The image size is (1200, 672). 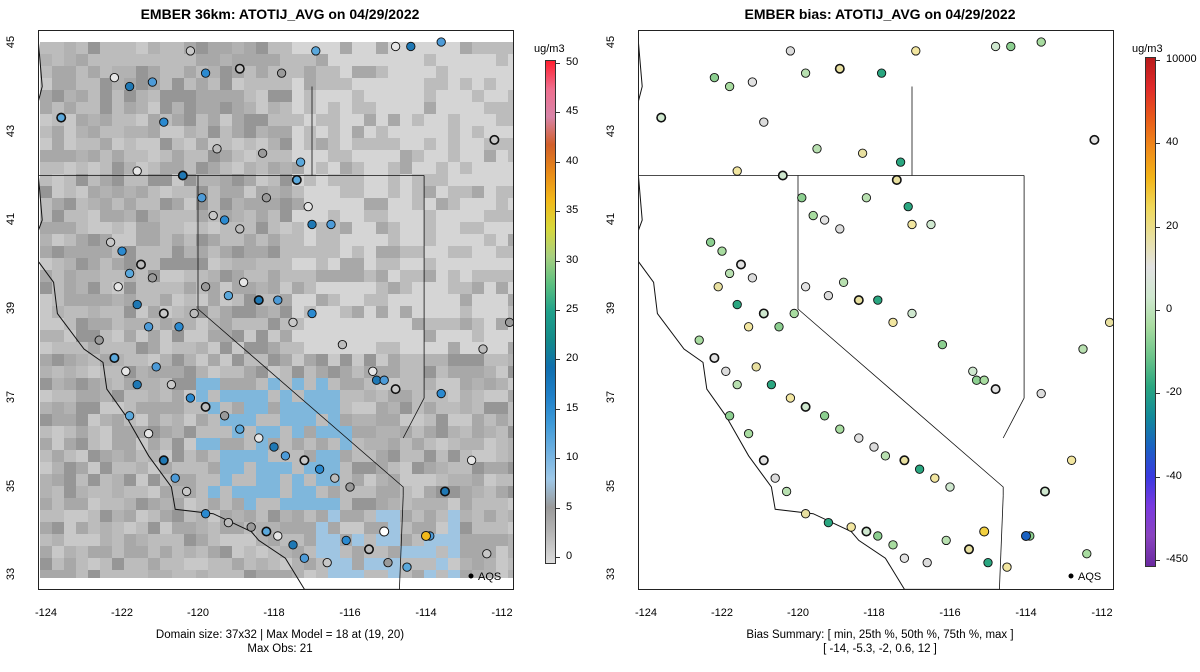 What do you see at coordinates (550, 312) in the screenshot?
I see `model-colorbar` at bounding box center [550, 312].